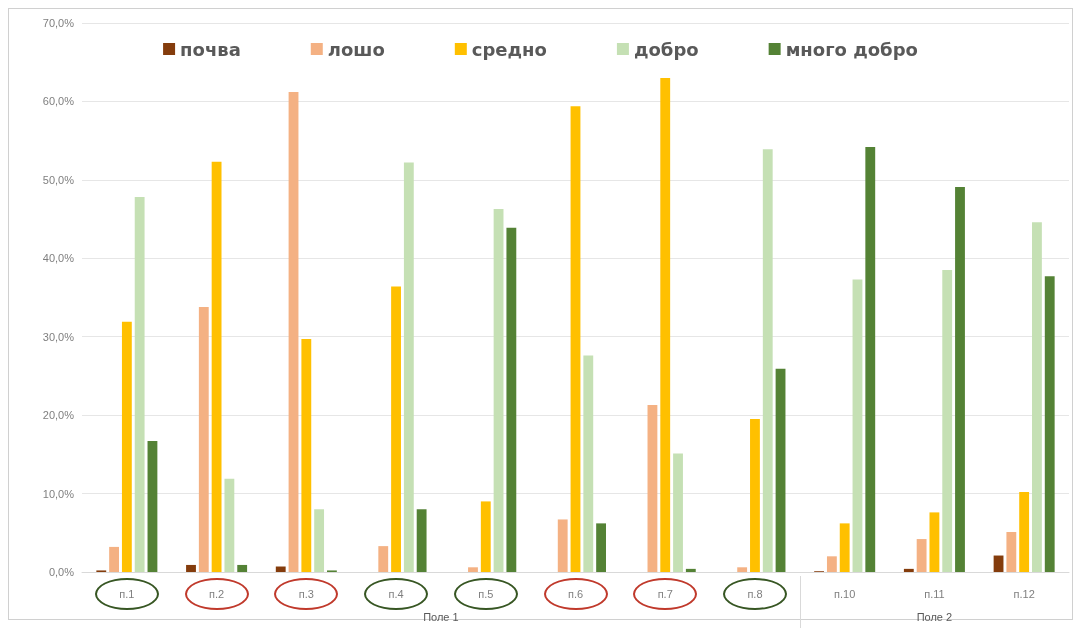 This screenshot has height=628, width=1081. Describe the element at coordinates (845, 593) in the screenshot. I see `x-tick-label: п.10` at that location.